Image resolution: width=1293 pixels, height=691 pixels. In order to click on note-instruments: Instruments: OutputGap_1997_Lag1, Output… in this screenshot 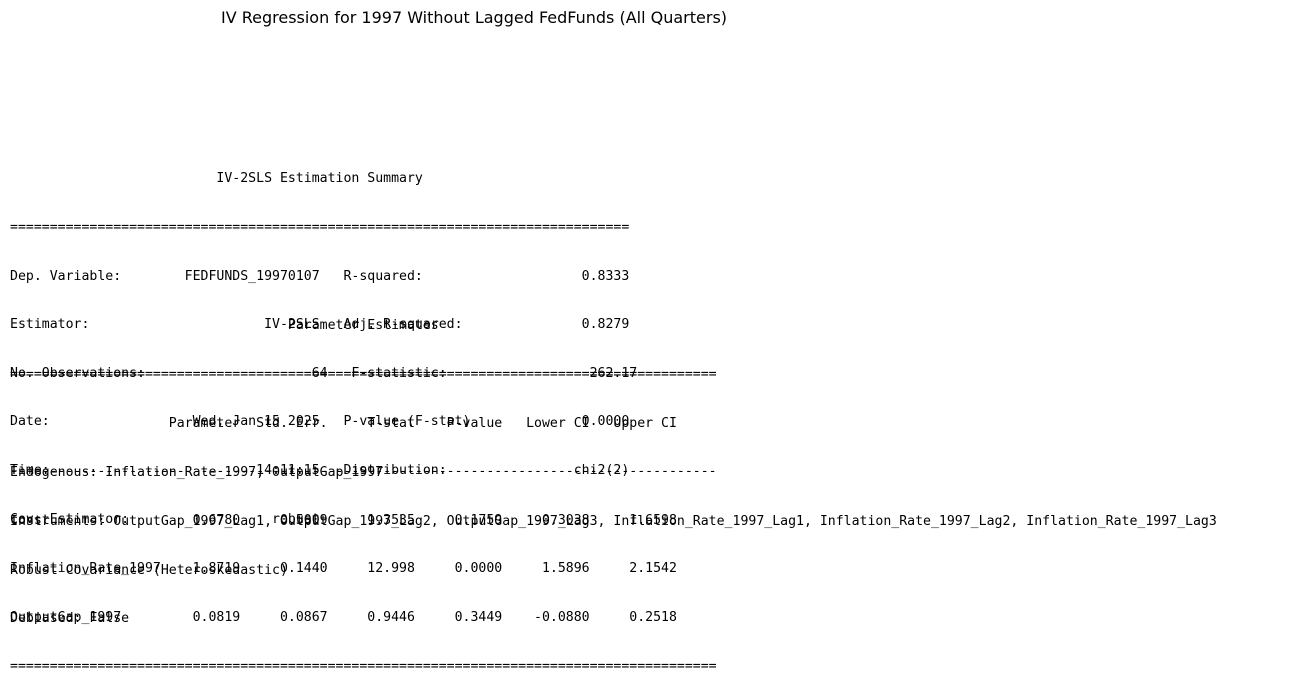, I will do `click(613, 521)`.